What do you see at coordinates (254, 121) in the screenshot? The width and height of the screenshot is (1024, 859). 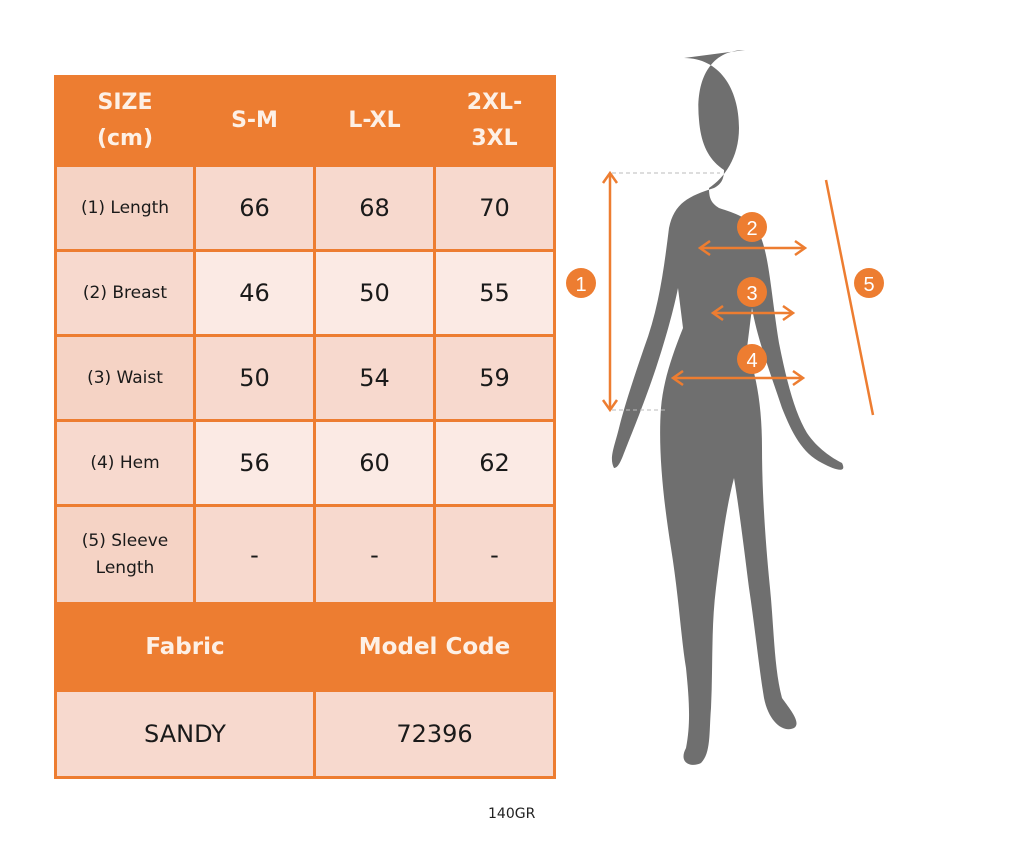 I see `header-s-m: S-M` at bounding box center [254, 121].